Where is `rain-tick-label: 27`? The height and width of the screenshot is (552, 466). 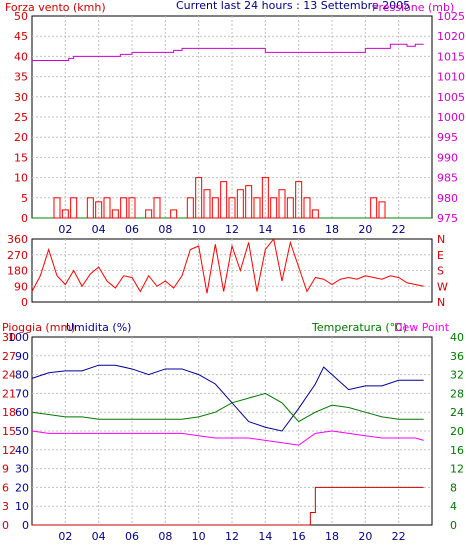
rain-tick-label: 27 is located at coordinates (9, 356).